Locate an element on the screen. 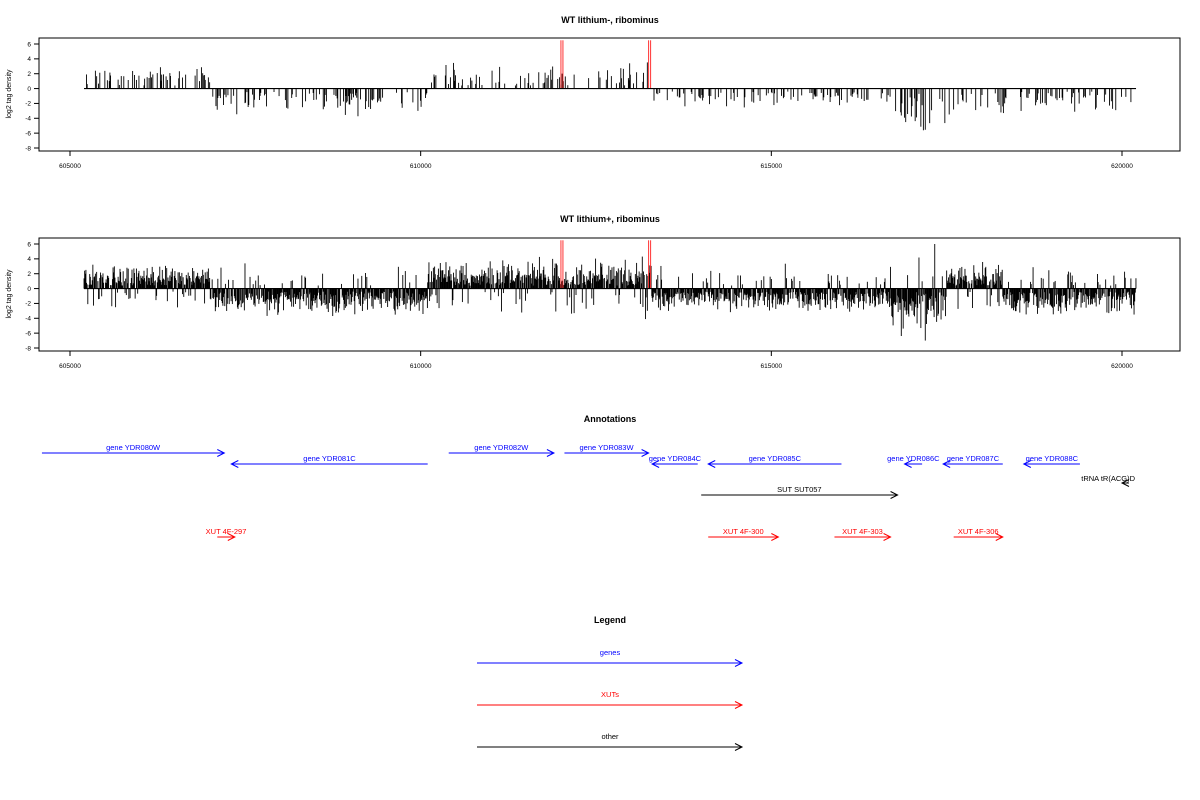 The image size is (1200, 800). feature-arrow: gene YDR081C is located at coordinates (329, 461).